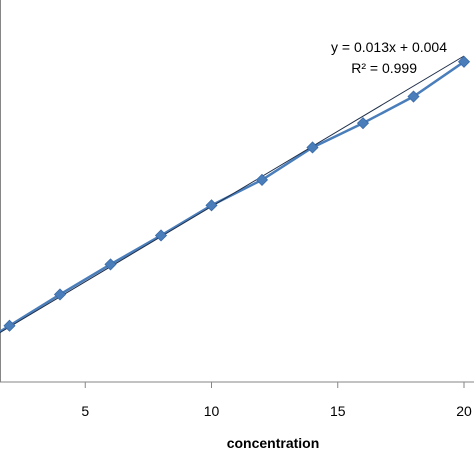 This screenshot has height=474, width=474. Describe the element at coordinates (273, 443) in the screenshot. I see `x-axis-title: concentration` at that location.